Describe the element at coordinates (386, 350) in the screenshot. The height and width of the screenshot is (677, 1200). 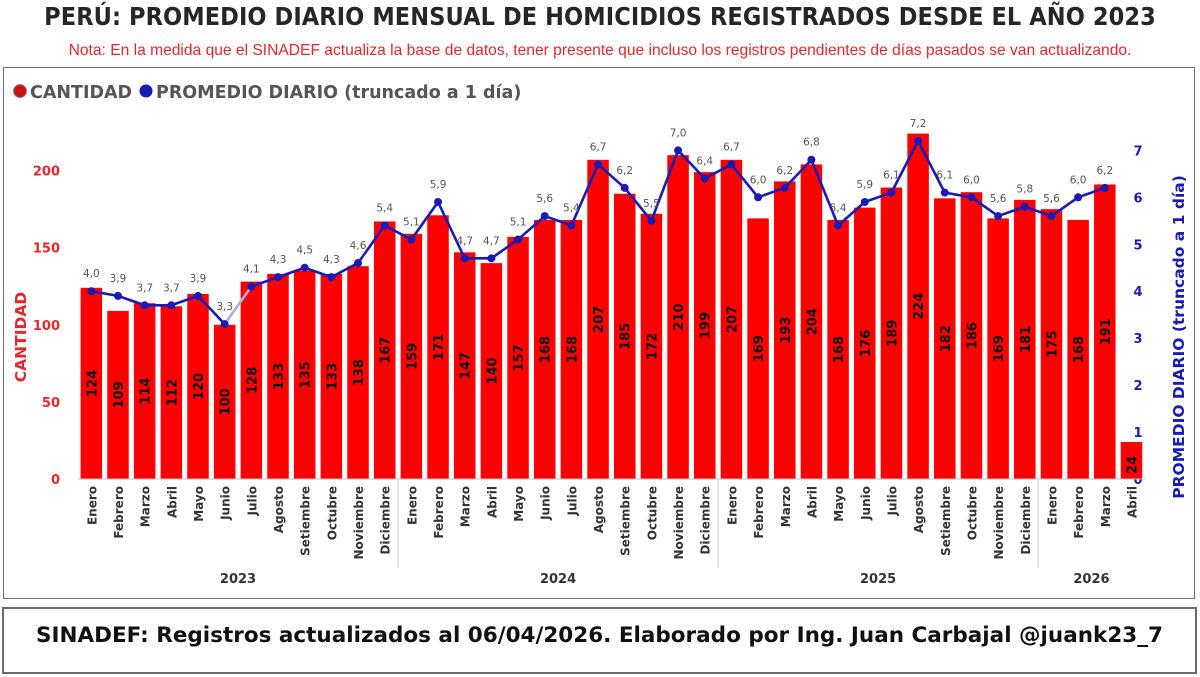
I see `bar-value-label: 167` at that location.